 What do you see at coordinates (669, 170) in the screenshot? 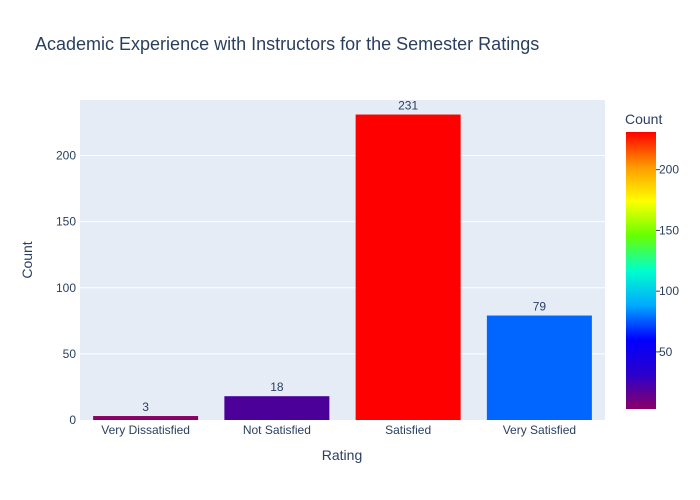
I see `colorbar-tick-label: 200` at bounding box center [669, 170].